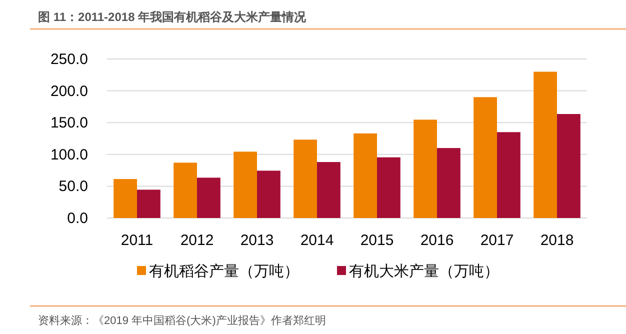 The height and width of the screenshot is (334, 626). Describe the element at coordinates (197, 240) in the screenshot. I see `x-tick-label: 2012` at that location.